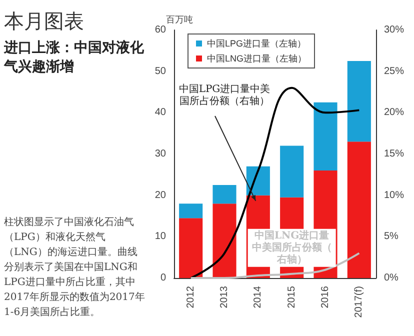  Describe the element at coordinates (394, 30) in the screenshot. I see `y2-tick-label: 30%` at that location.